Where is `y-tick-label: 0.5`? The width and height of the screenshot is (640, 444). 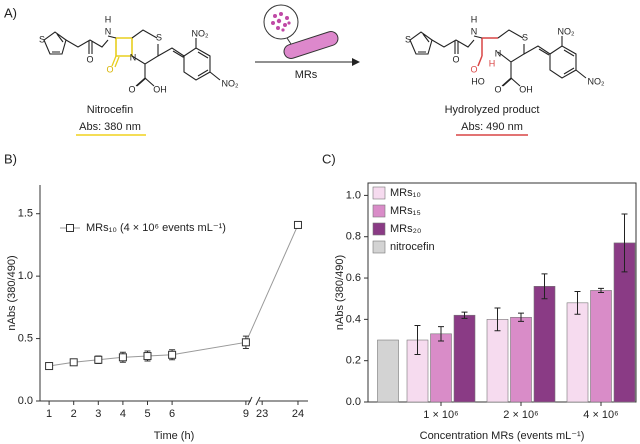
y-tick-label: 0.5 is located at coordinates (25, 338).